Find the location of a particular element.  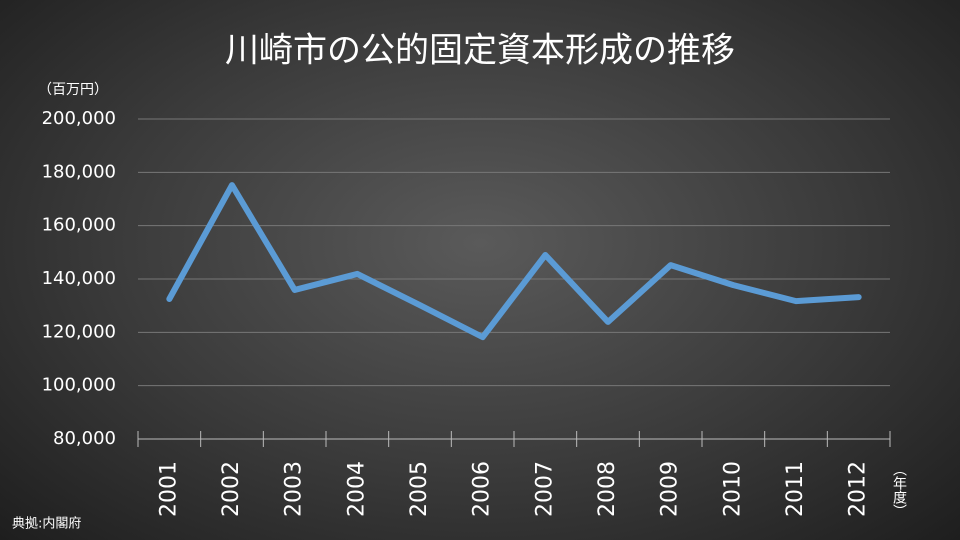

y-tick-label: 120,000 is located at coordinates (79, 331).